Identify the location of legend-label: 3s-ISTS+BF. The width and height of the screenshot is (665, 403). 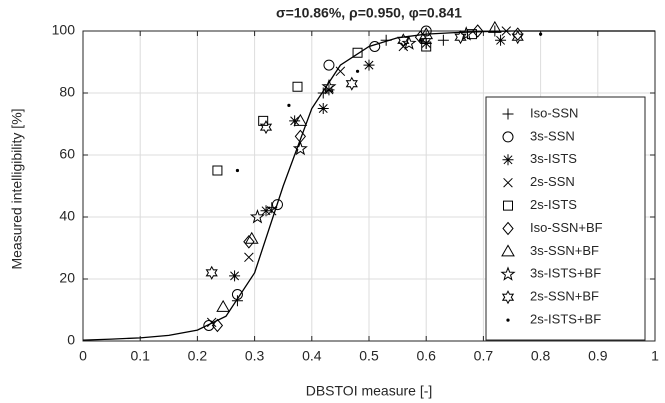
(565, 273).